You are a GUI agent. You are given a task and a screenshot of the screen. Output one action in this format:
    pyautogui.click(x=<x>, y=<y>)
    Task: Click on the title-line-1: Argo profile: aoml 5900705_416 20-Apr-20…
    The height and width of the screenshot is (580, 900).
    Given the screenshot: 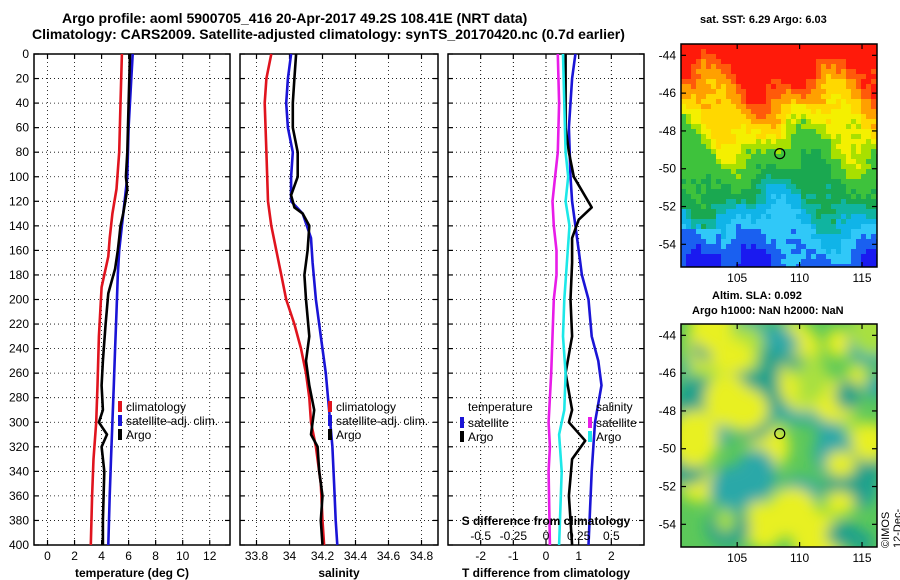 What is the action you would take?
    pyautogui.click(x=295, y=18)
    